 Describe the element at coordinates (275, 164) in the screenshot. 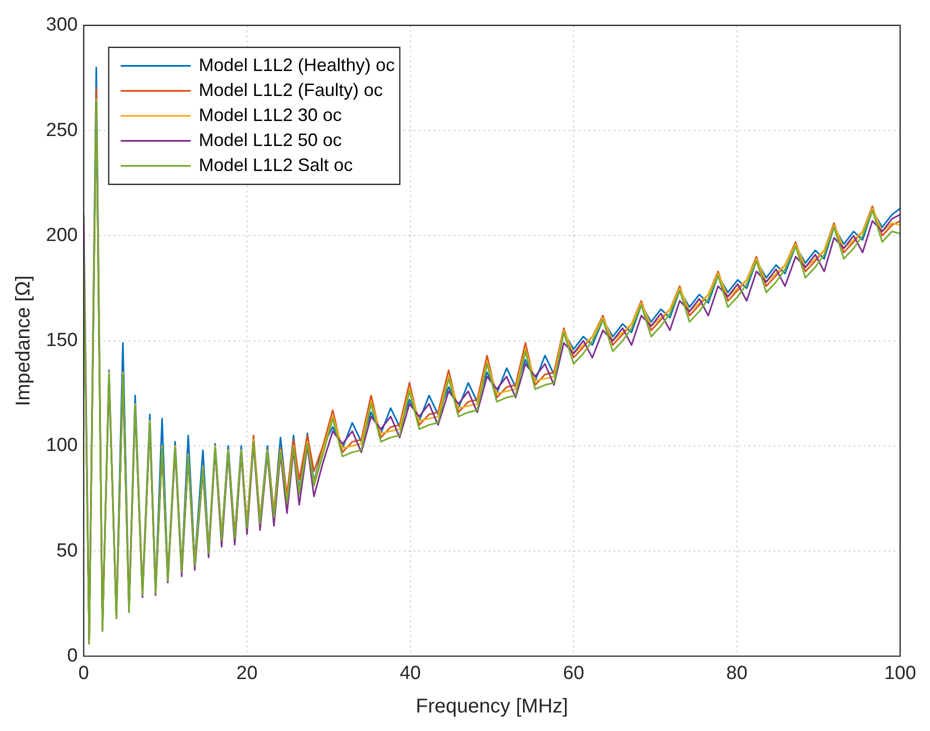

I see `legend-label: Model L1L2 Salt oc` at that location.